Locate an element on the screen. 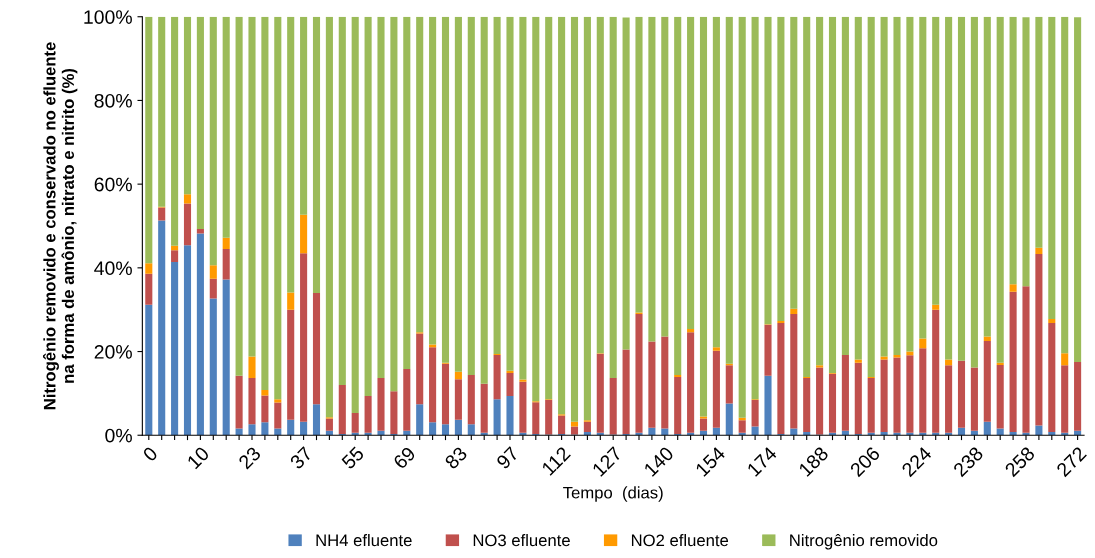 This screenshot has height=558, width=1095. x-tick-label: 206 is located at coordinates (865, 461).